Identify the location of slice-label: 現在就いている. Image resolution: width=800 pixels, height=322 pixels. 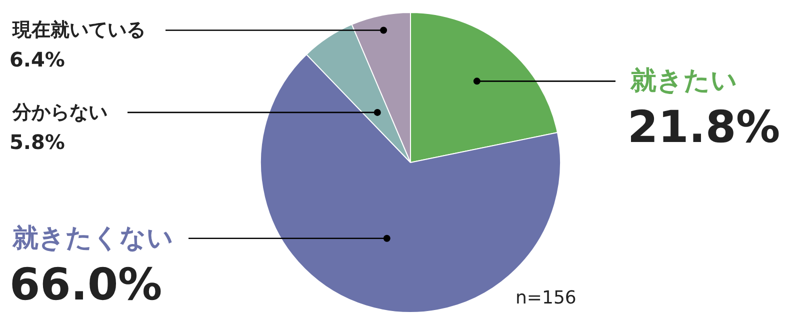
(79, 30).